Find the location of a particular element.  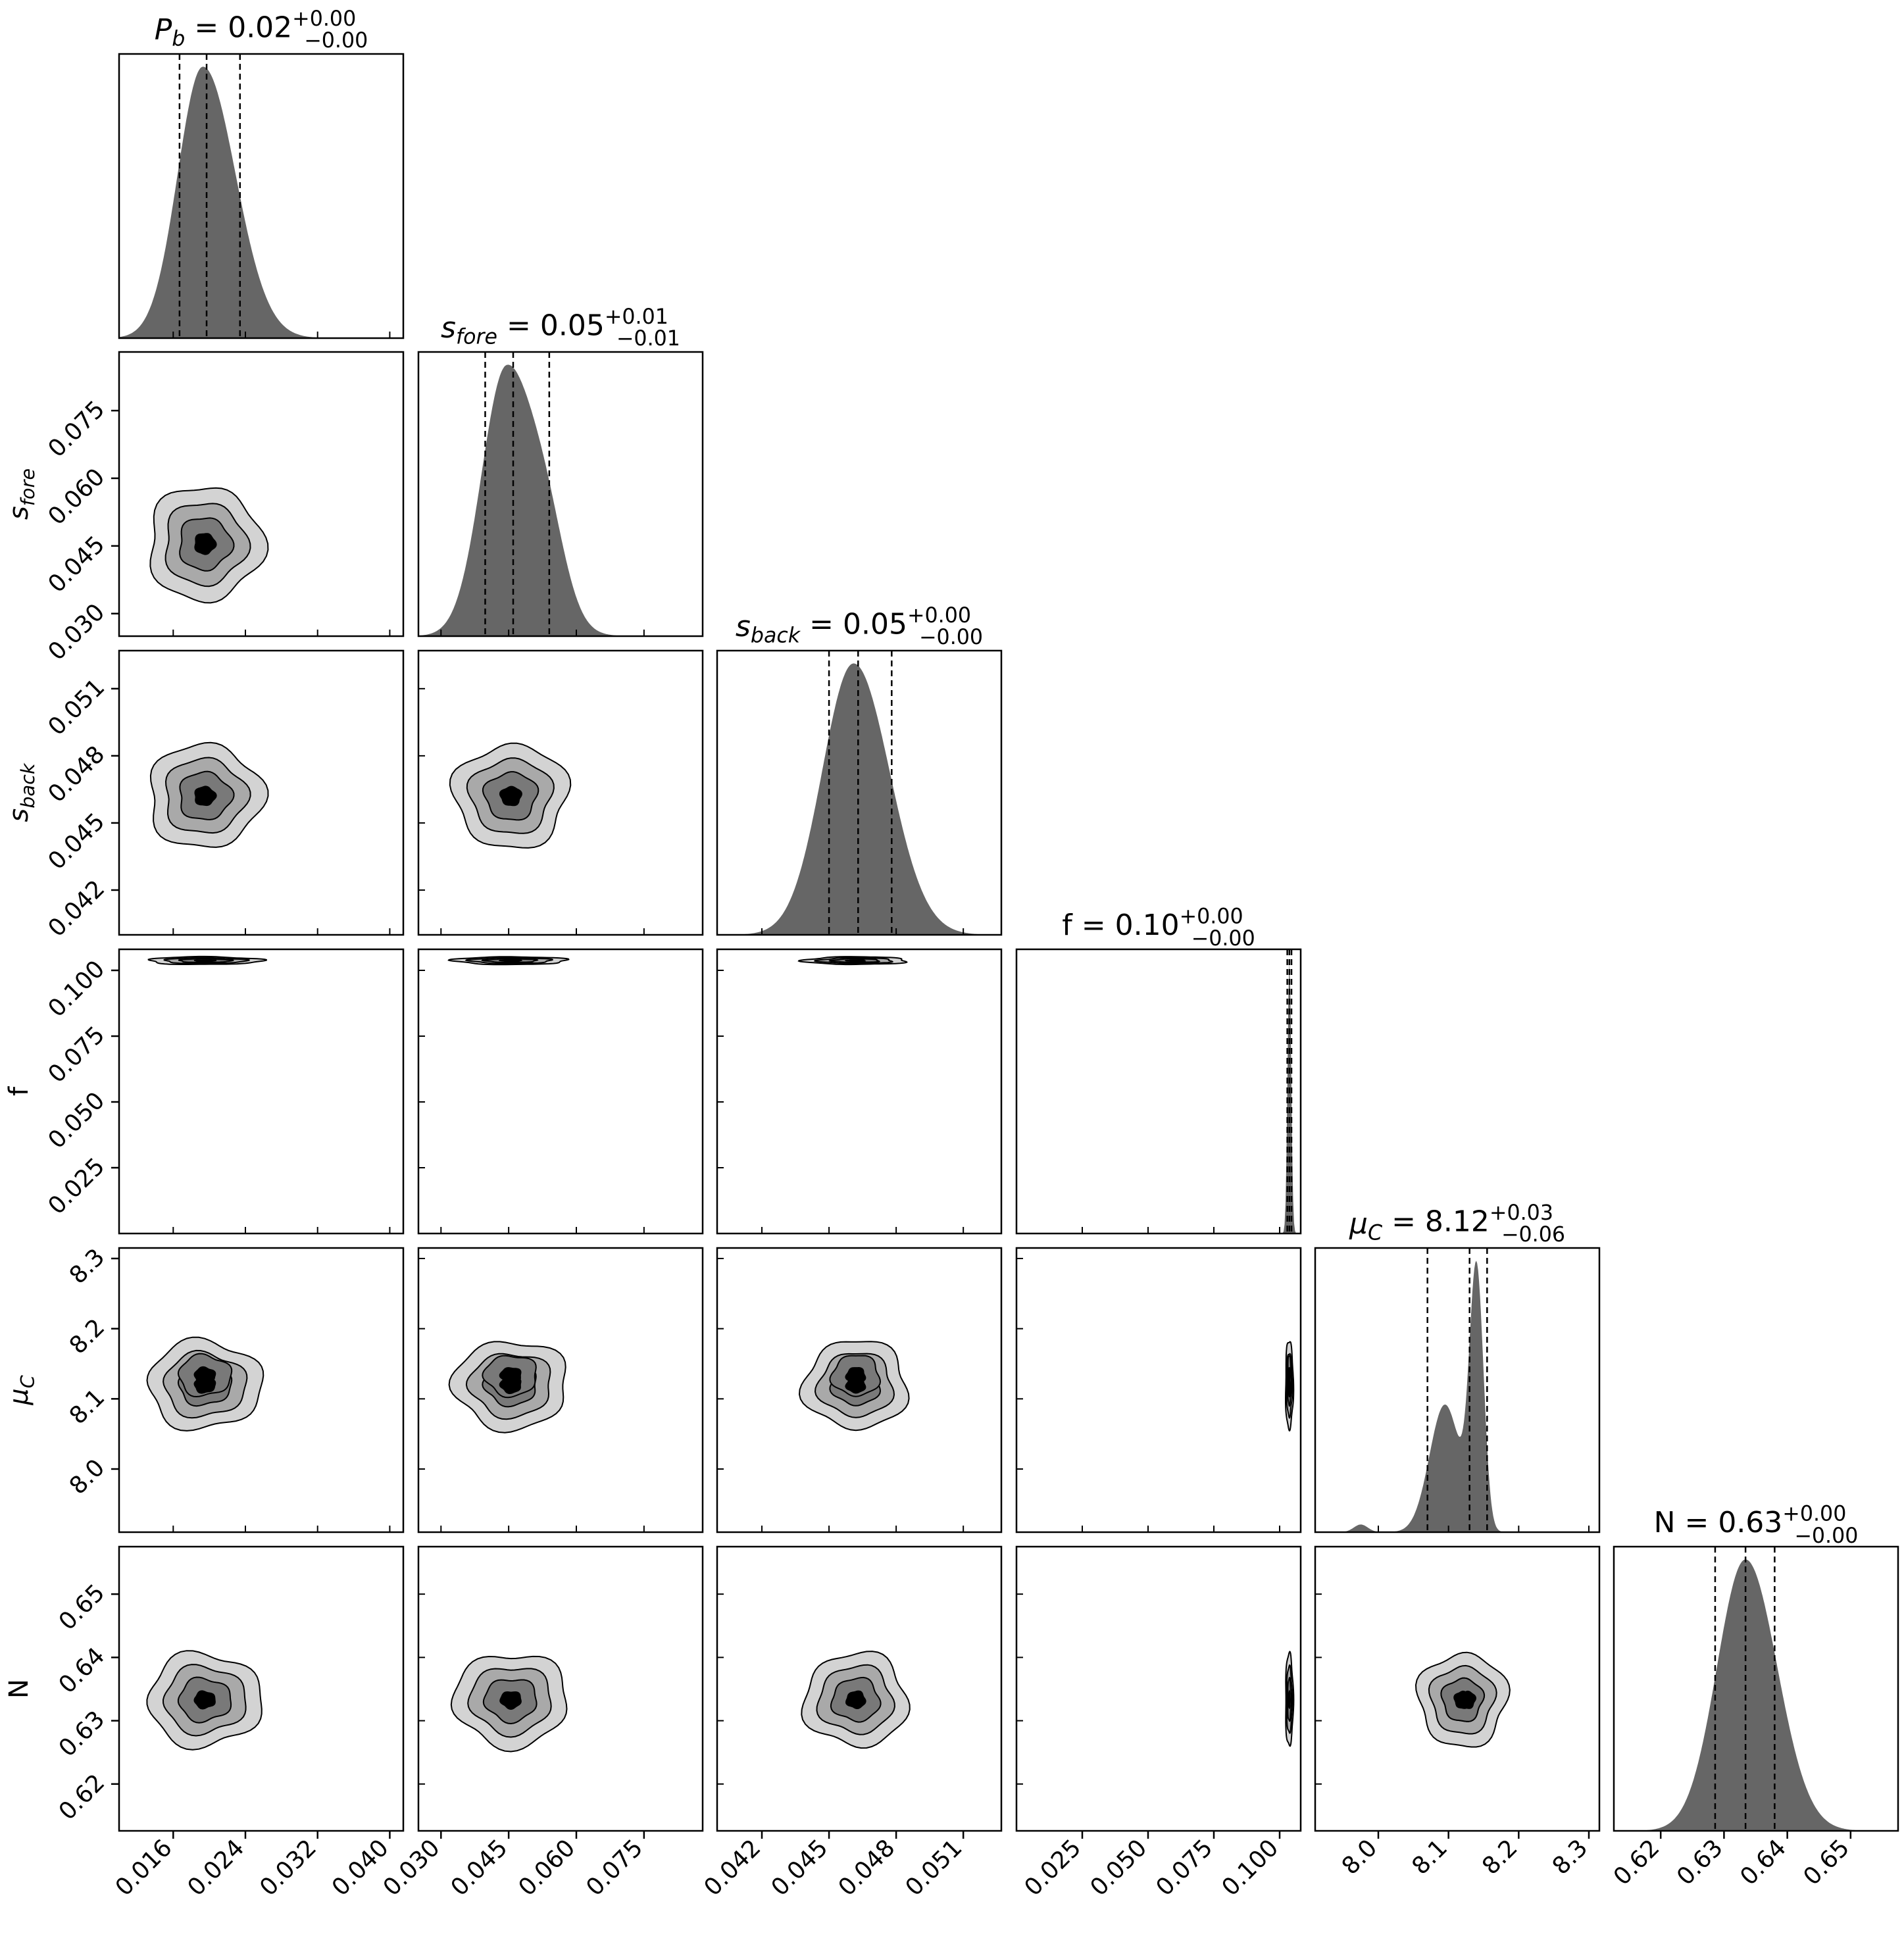

panel-f-f is located at coordinates (1158, 1091).